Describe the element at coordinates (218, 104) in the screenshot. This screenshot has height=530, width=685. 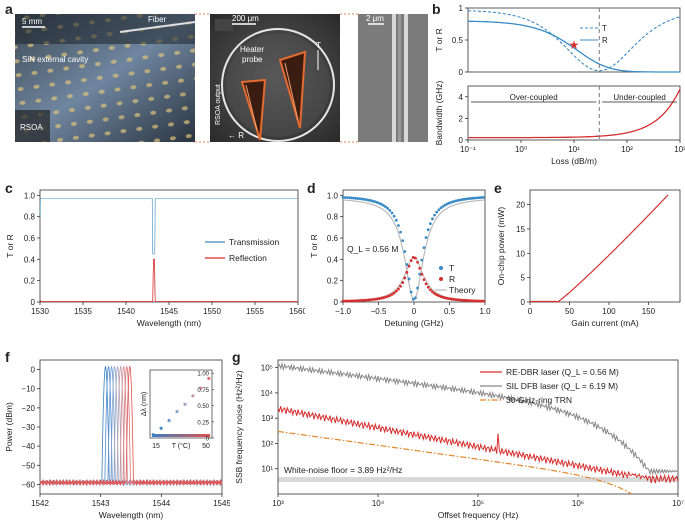
I see `rsoa-output-label: RSOA output` at that location.